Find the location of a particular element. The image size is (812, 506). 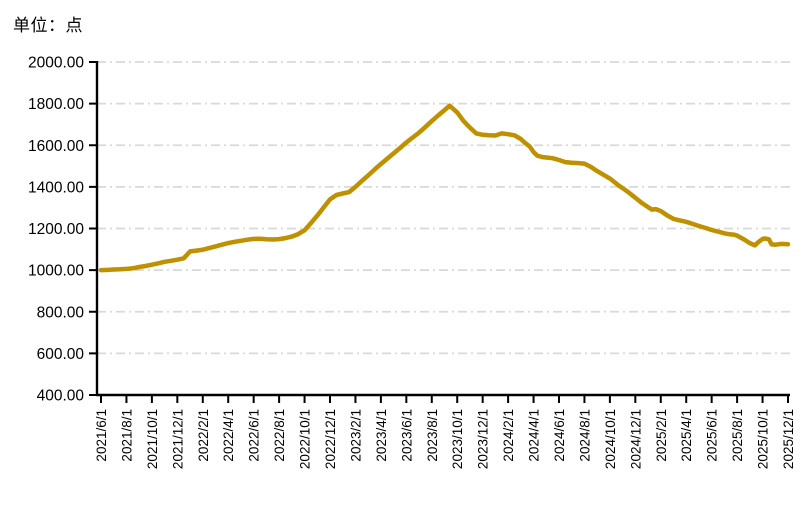

x-tick-label: 2023/4/1 is located at coordinates (381, 435).